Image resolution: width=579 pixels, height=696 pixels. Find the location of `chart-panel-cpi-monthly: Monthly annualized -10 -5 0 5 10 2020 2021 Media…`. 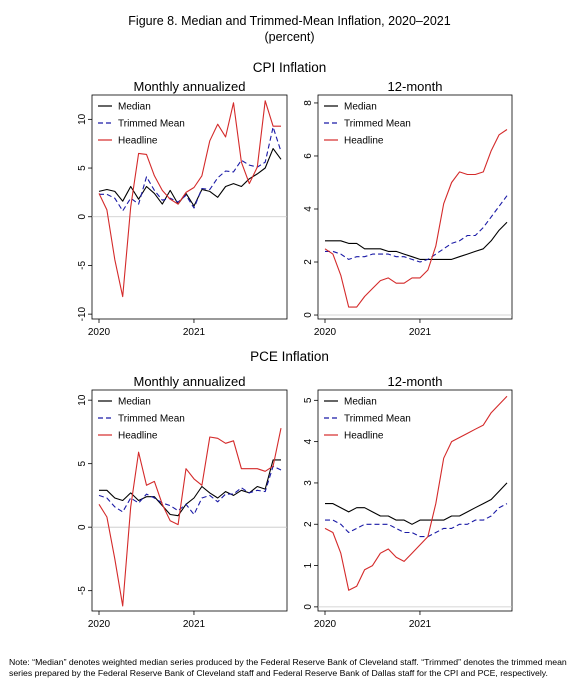

chart-panel-cpi-monthly: Monthly annualized -10 -5 0 5 10 2020 2021 Media… is located at coordinates (182, 208).